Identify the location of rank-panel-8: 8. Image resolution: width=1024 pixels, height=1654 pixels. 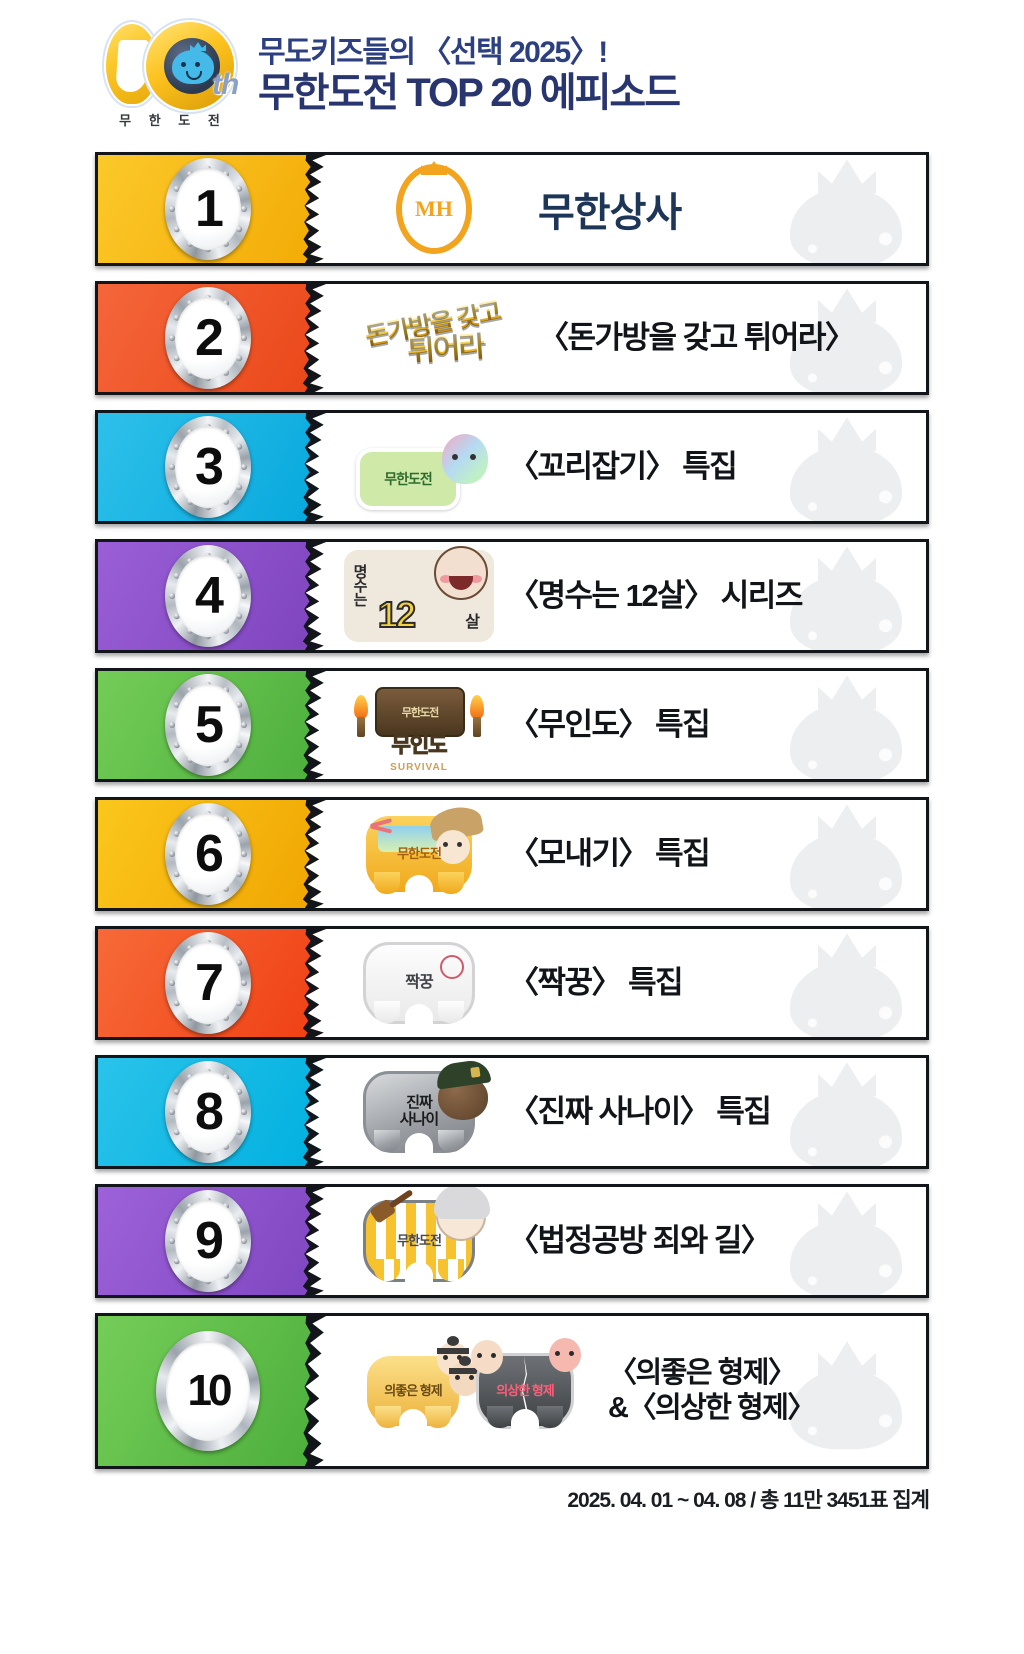
(212, 1112).